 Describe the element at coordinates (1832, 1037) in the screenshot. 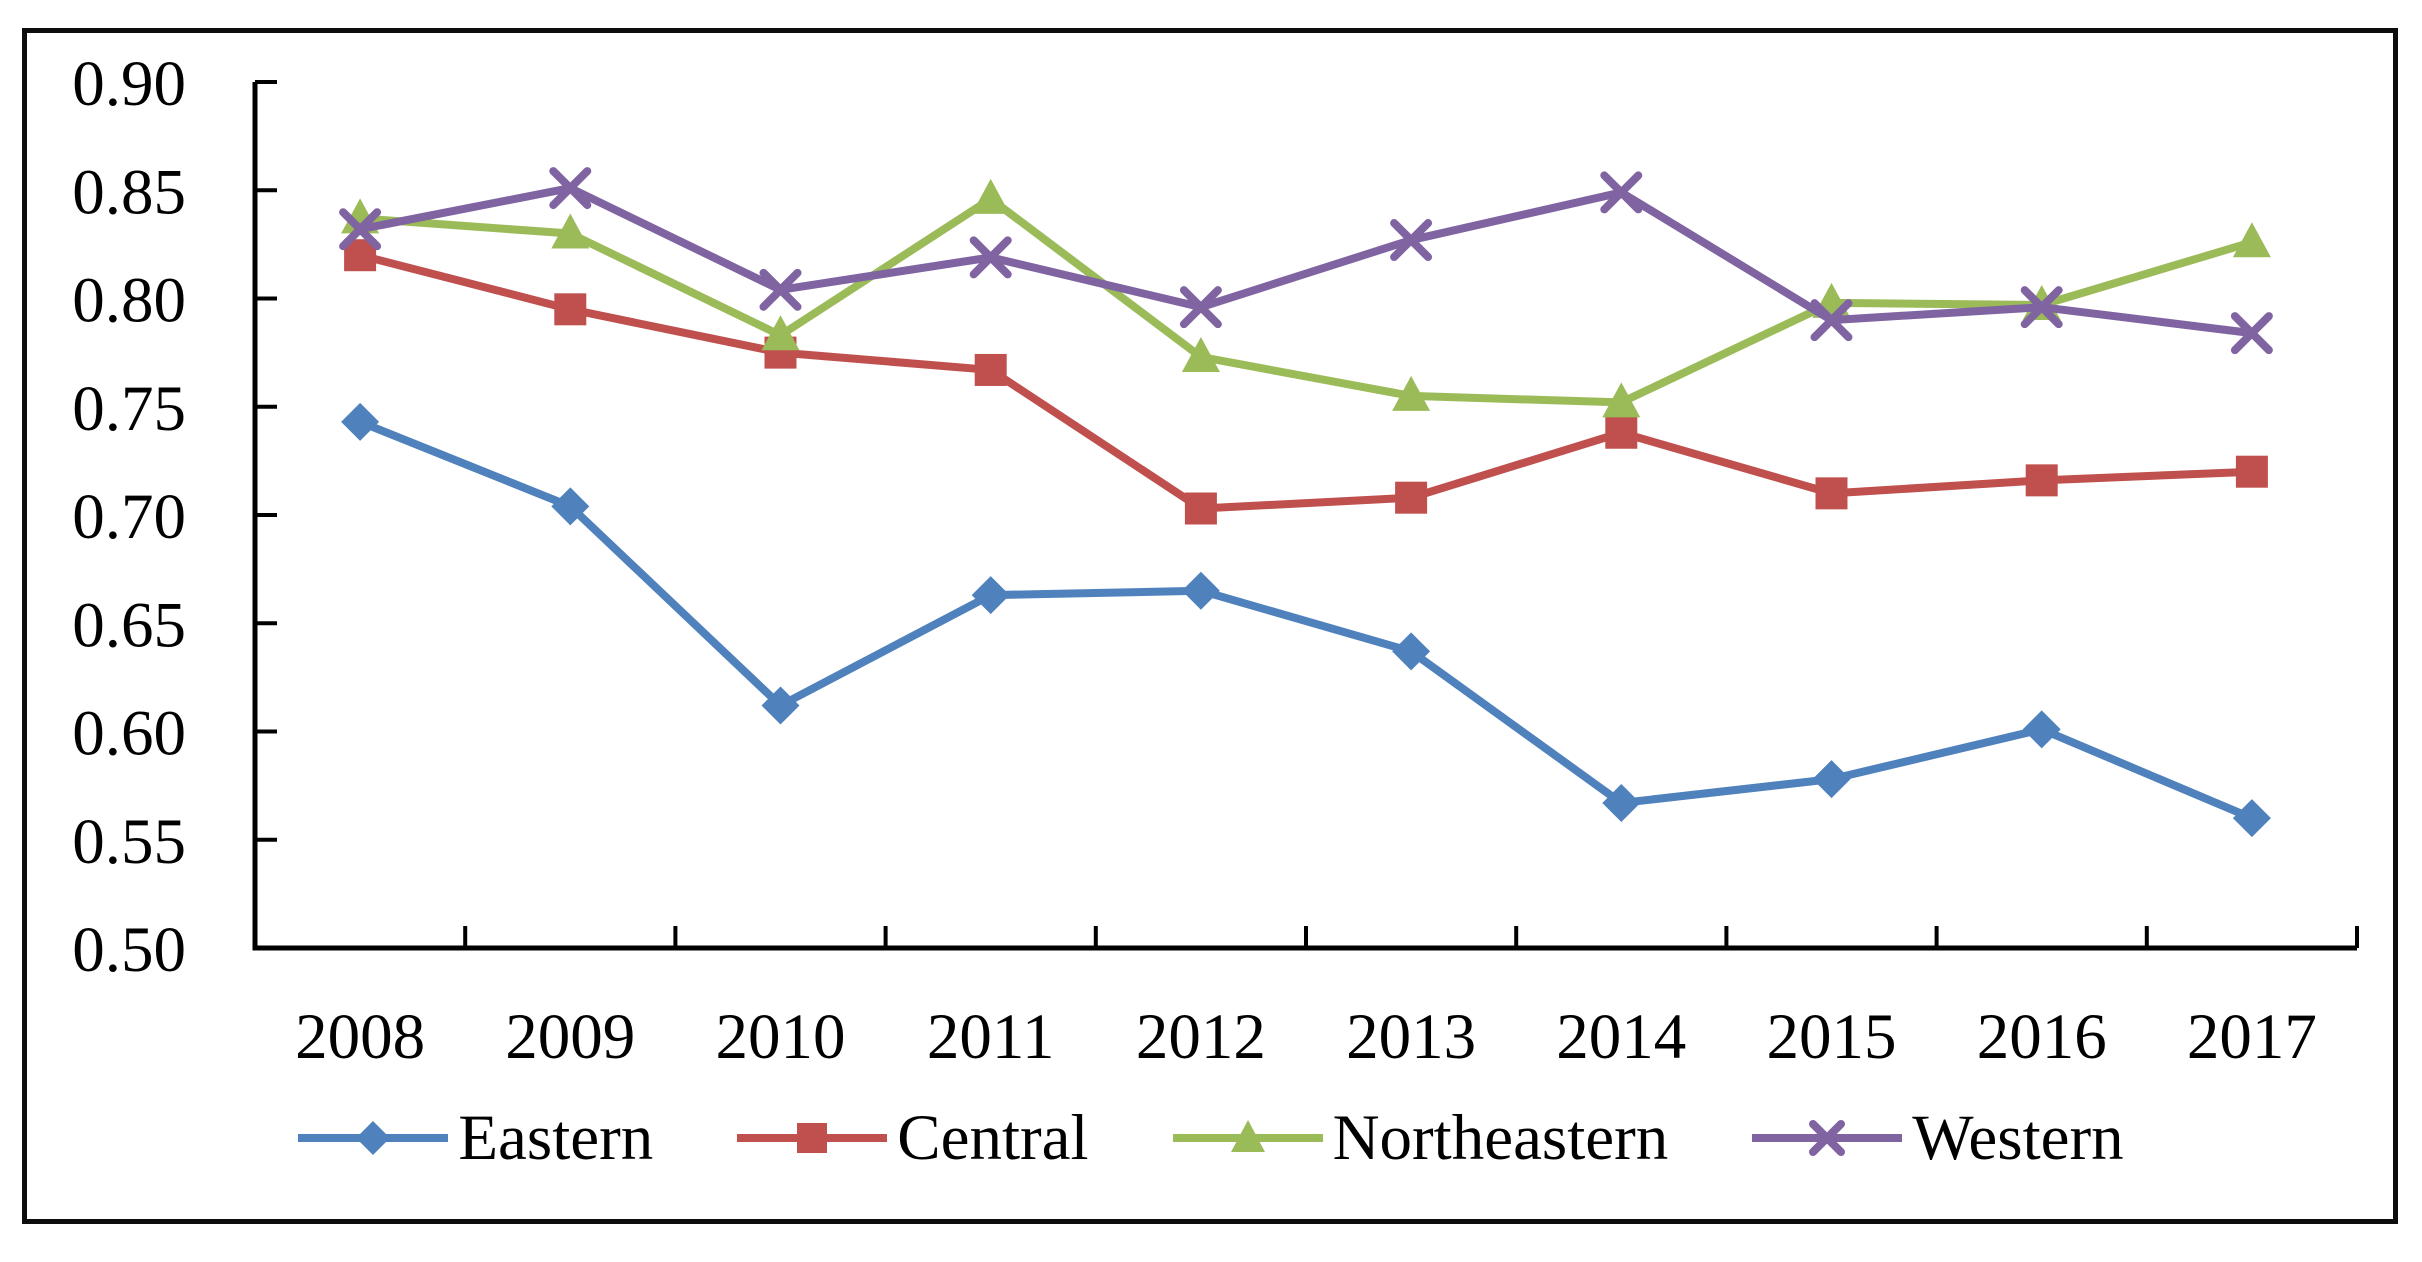

I see `x-axis-label: 2015` at that location.